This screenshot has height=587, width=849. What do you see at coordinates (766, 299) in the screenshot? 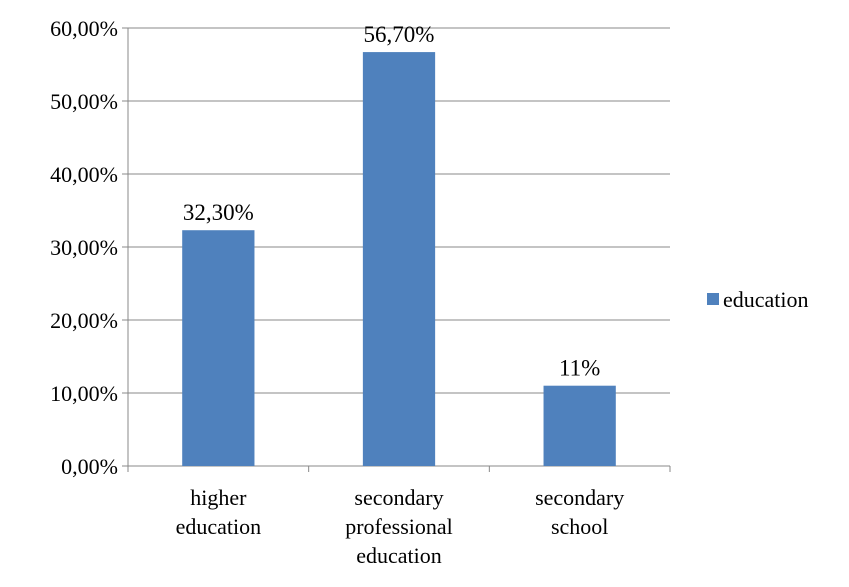
I see `legend-label: education` at bounding box center [766, 299].